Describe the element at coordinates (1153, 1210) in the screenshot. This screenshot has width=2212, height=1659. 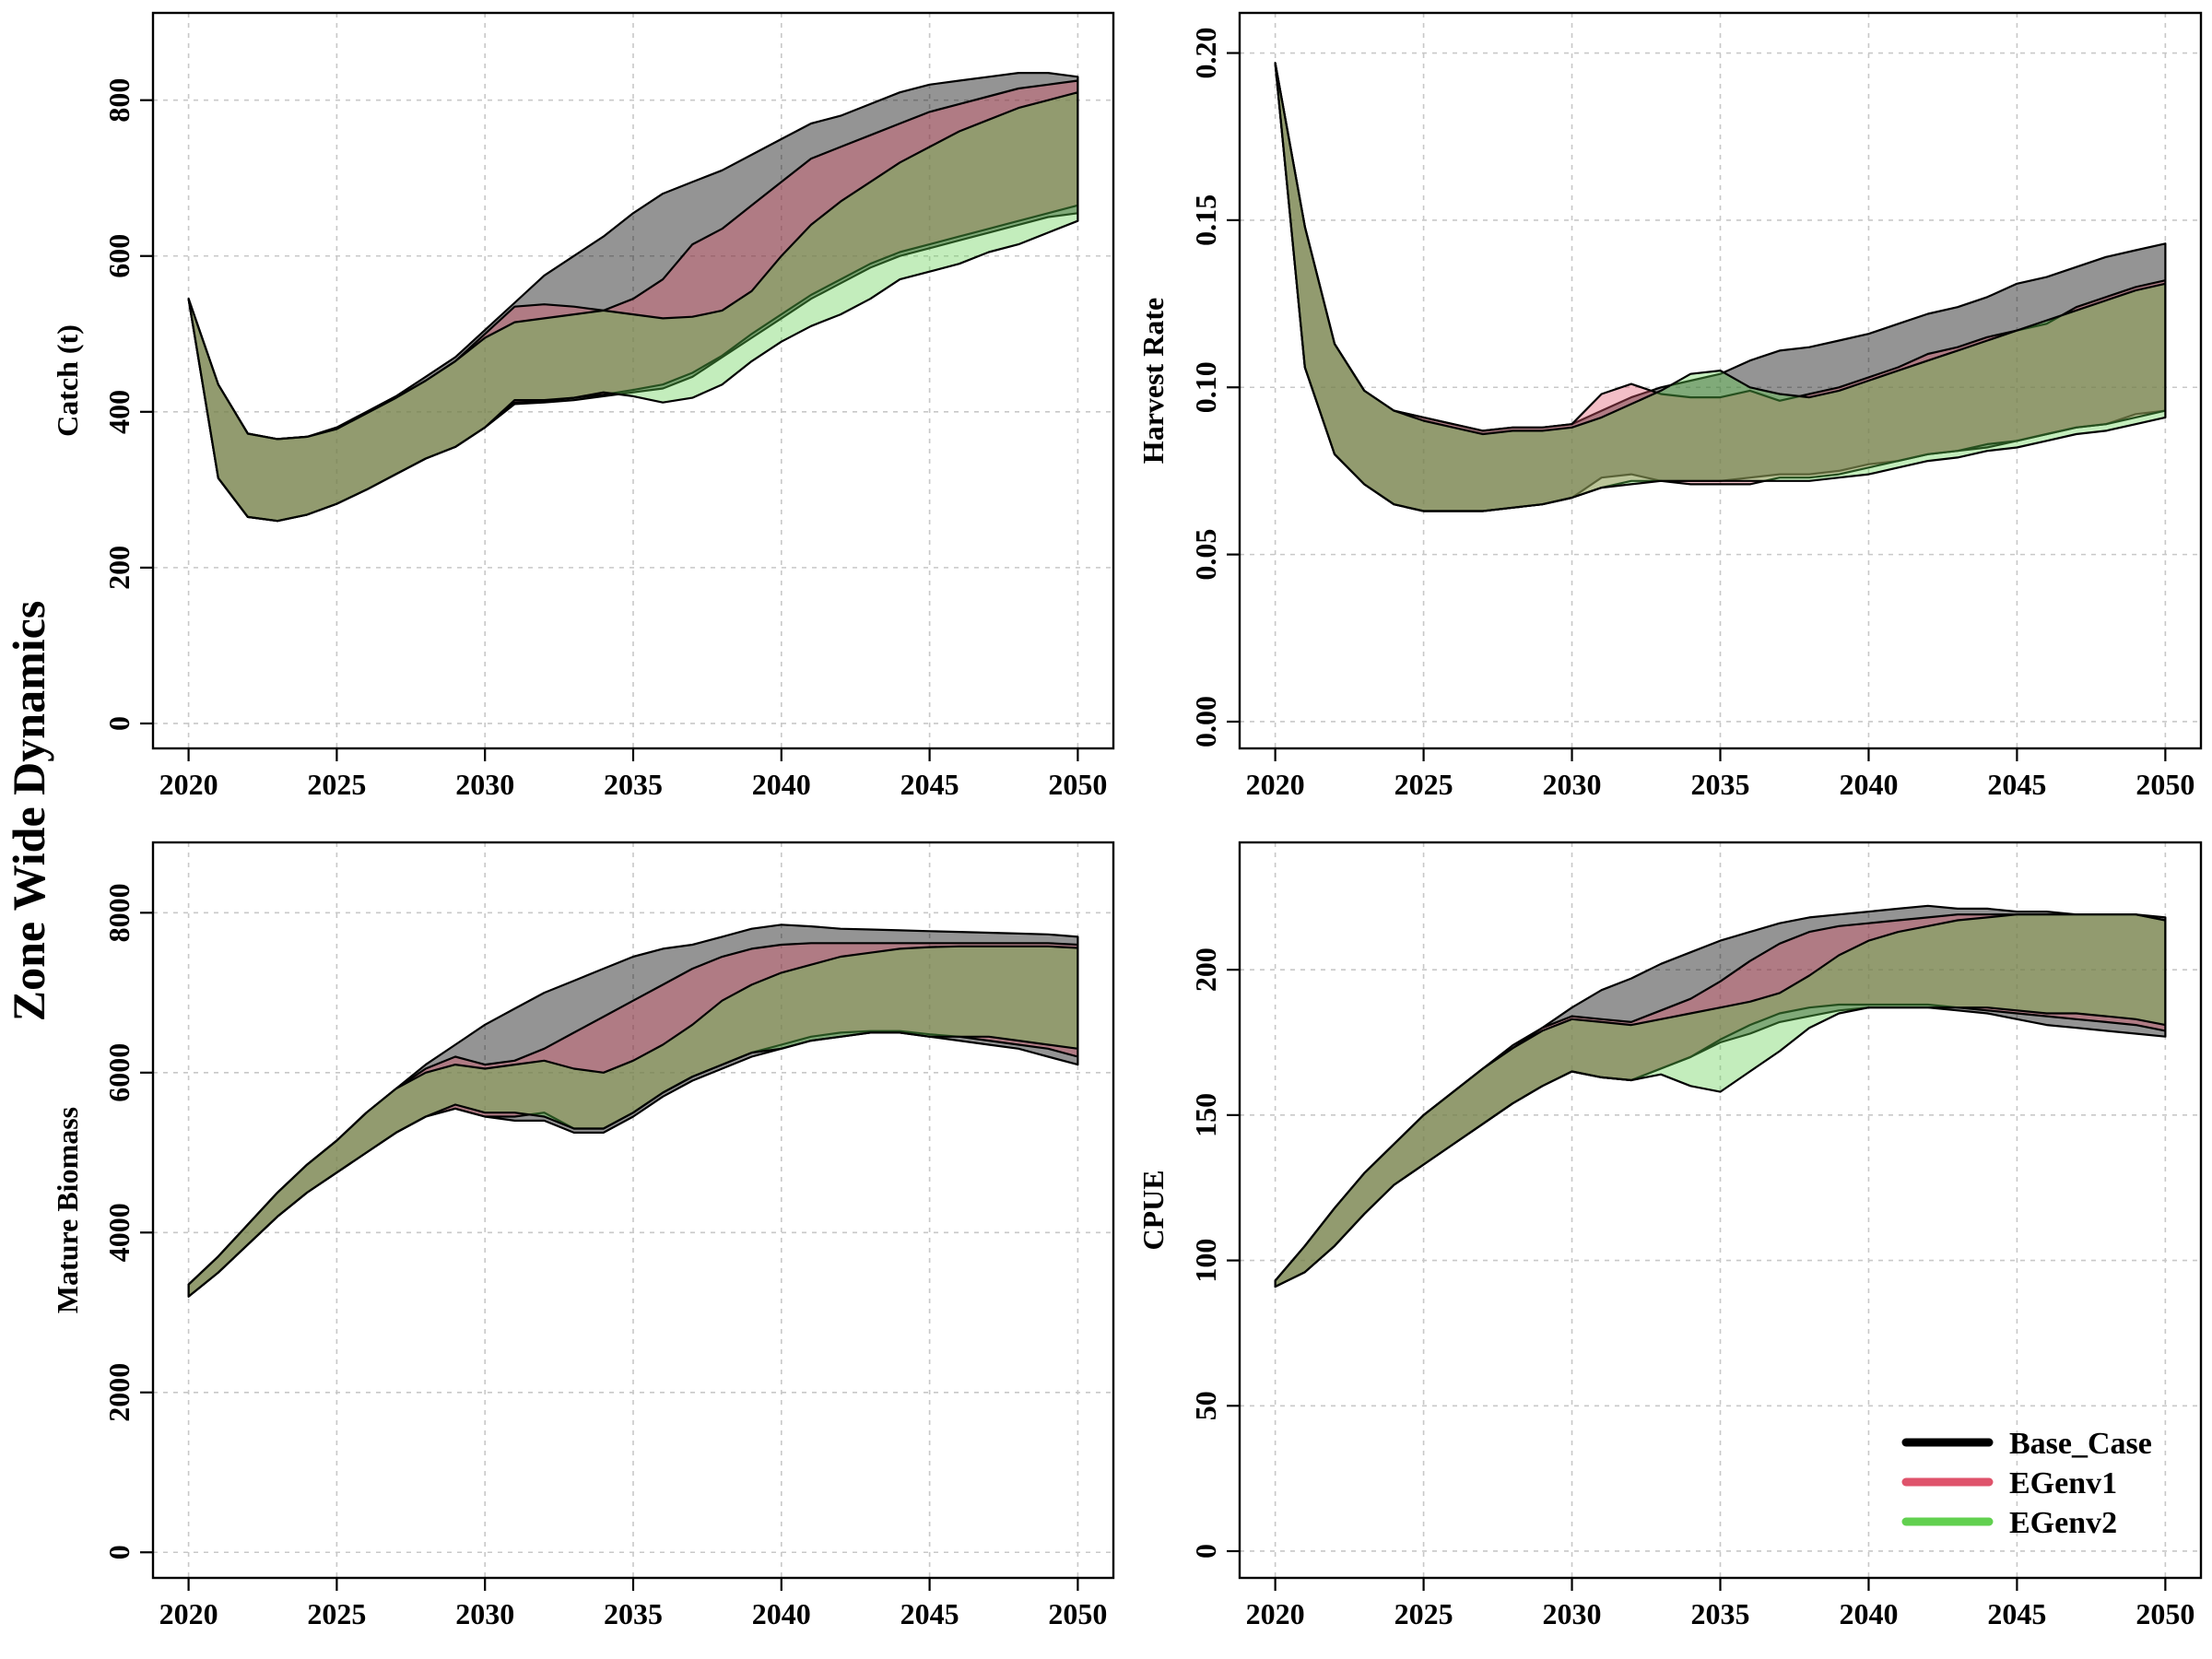
I see `y-axis-title: CPUE` at that location.